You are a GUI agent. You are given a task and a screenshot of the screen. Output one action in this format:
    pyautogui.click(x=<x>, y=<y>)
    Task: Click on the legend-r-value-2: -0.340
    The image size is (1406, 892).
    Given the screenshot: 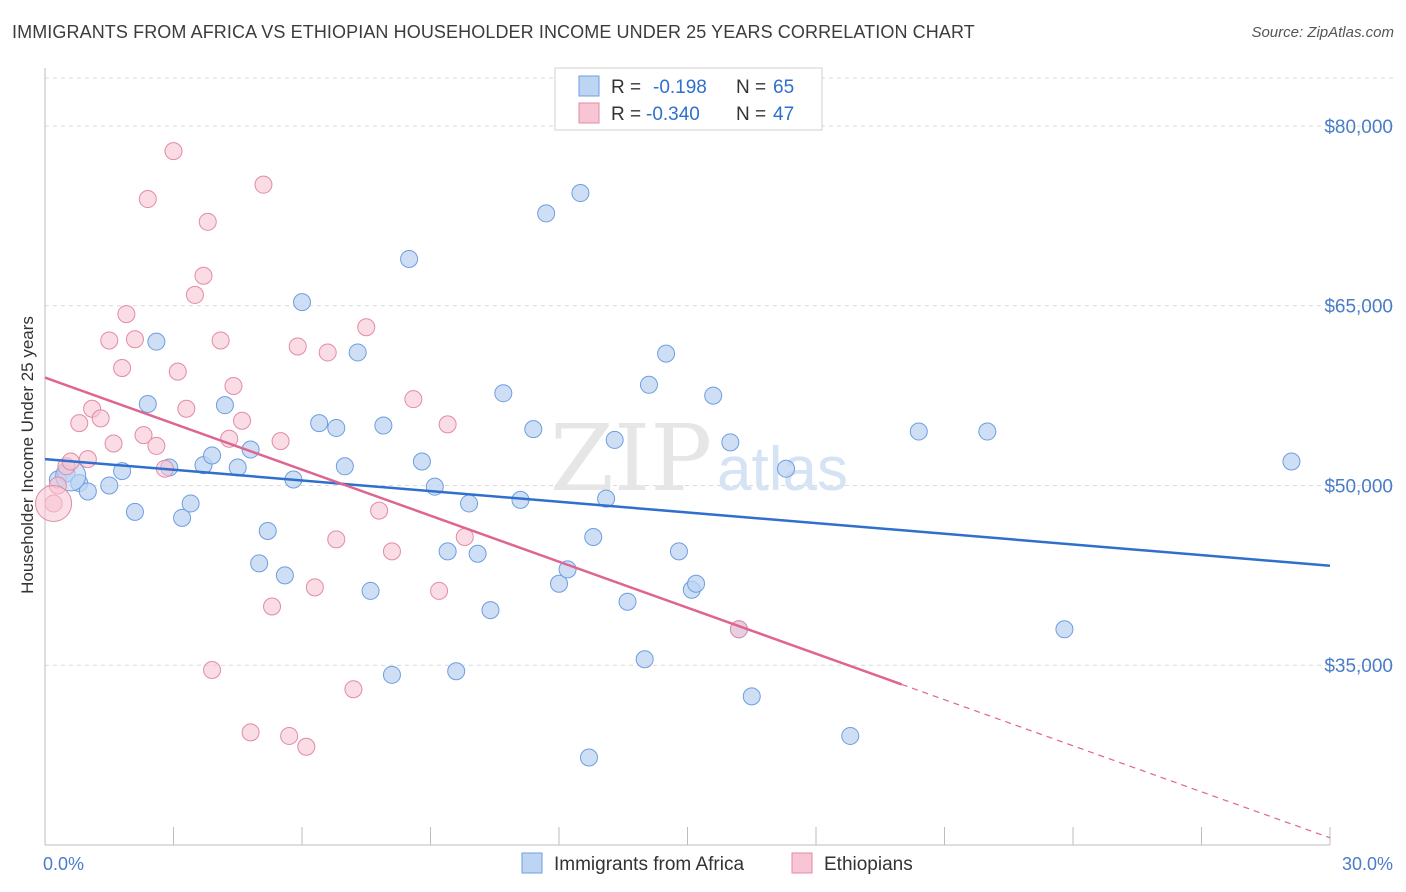 What is the action you would take?
    pyautogui.click(x=673, y=114)
    